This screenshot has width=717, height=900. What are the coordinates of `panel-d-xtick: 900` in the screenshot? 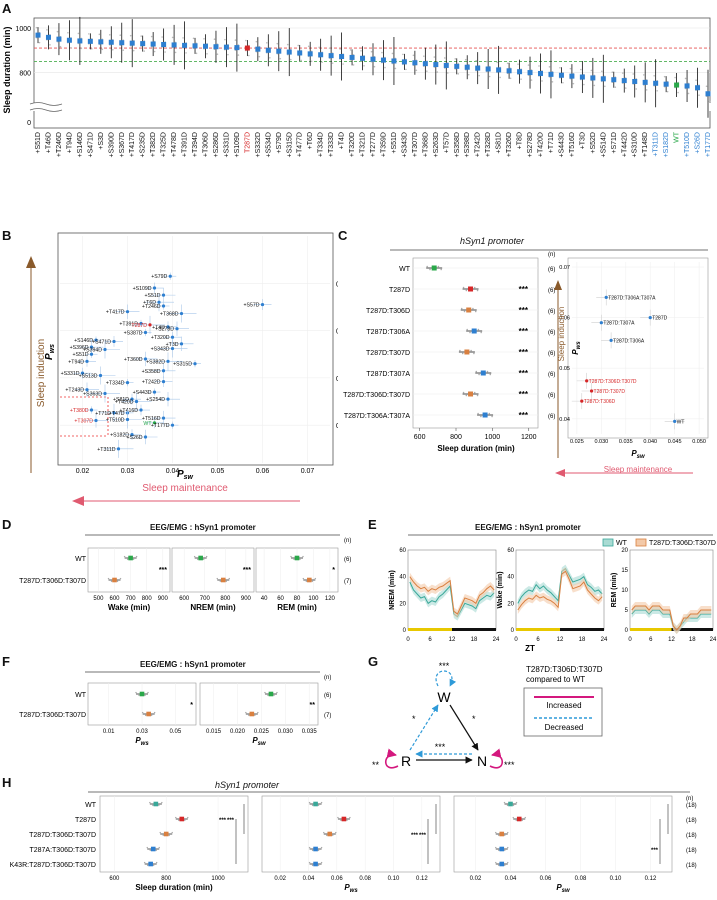 It's located at (163, 599).